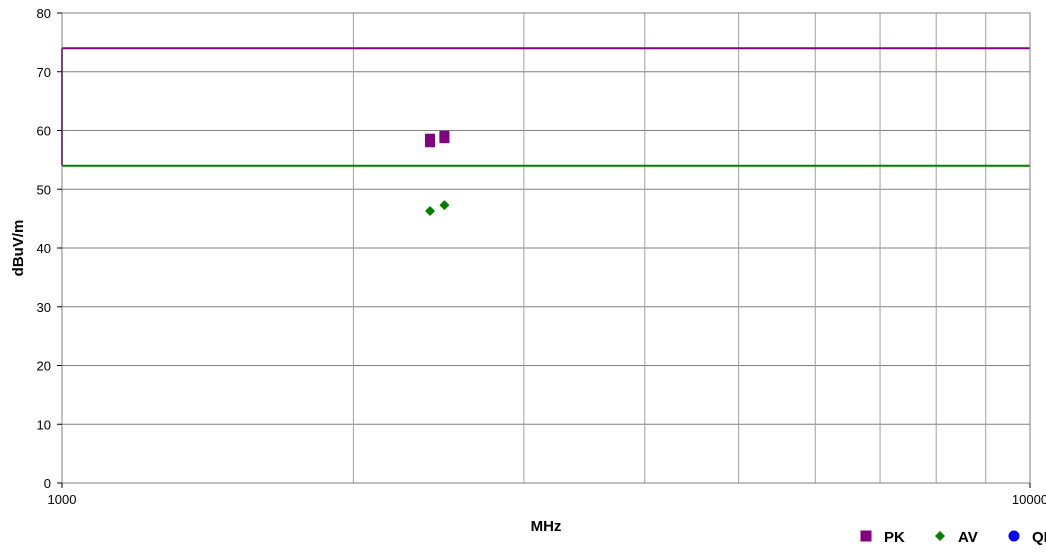  Describe the element at coordinates (44, 424) in the screenshot. I see `y-tick-label: 10` at that location.